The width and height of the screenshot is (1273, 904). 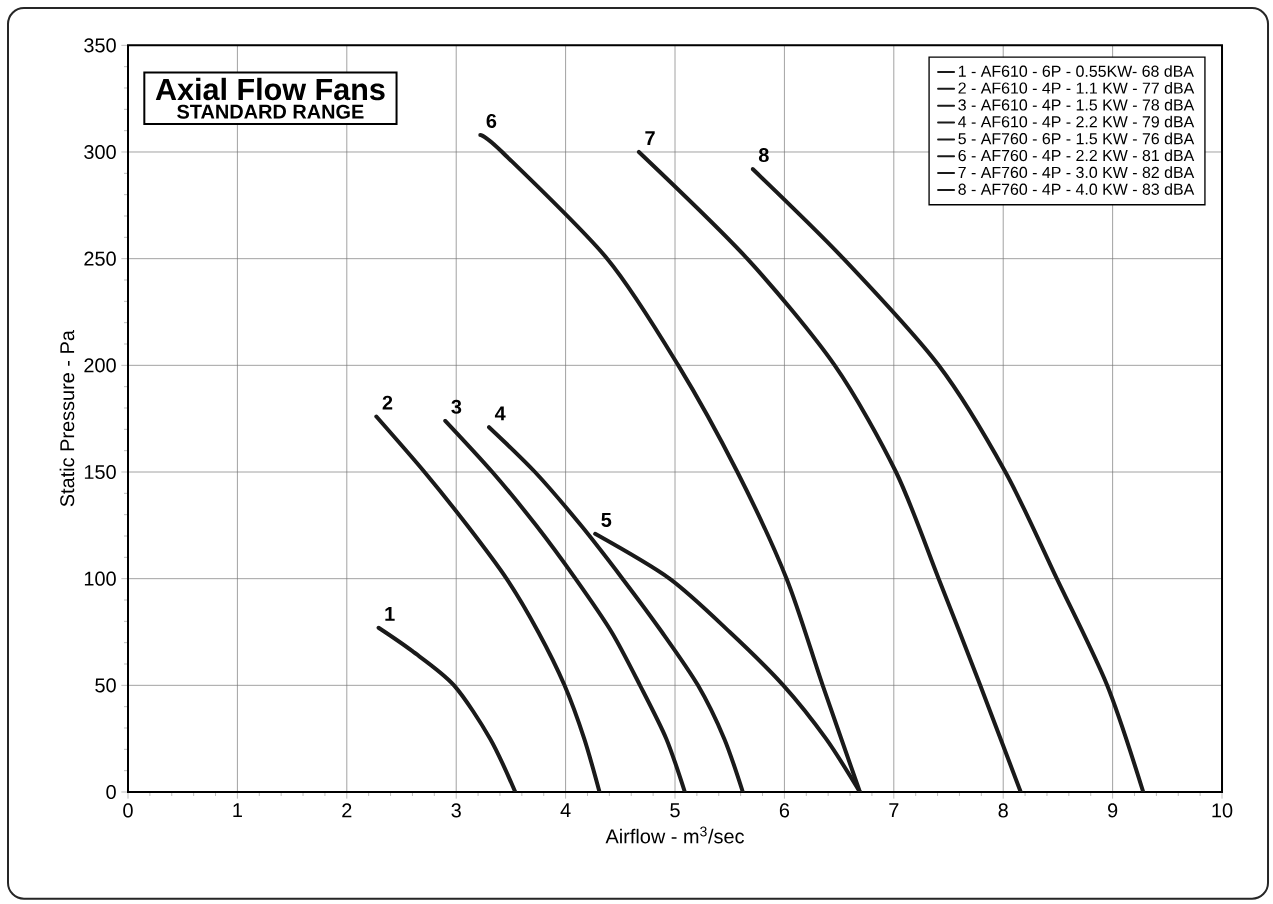 What do you see at coordinates (1003, 810) in the screenshot?
I see `x-tick-label: 8` at bounding box center [1003, 810].